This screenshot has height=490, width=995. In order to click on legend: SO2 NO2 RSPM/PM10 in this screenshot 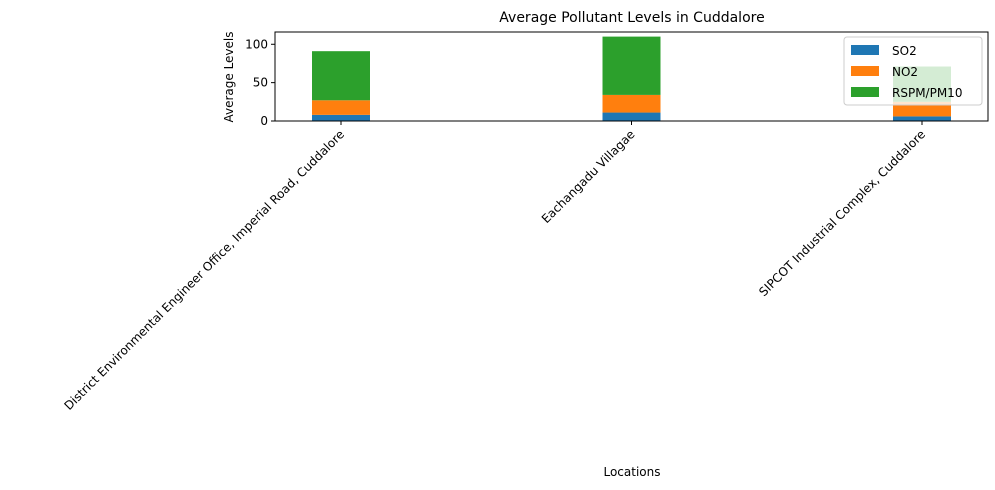, I will do `click(913, 71)`.